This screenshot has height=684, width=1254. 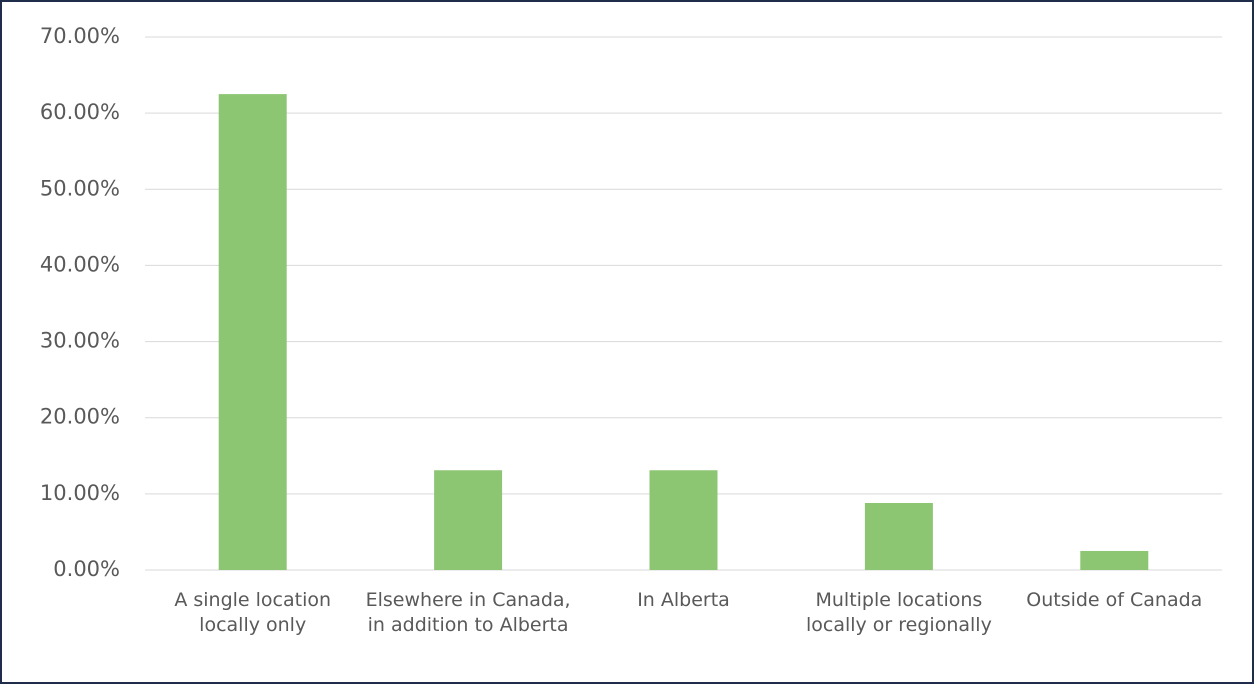 I want to click on y-tick-label: 10.00%, so click(x=80, y=493).